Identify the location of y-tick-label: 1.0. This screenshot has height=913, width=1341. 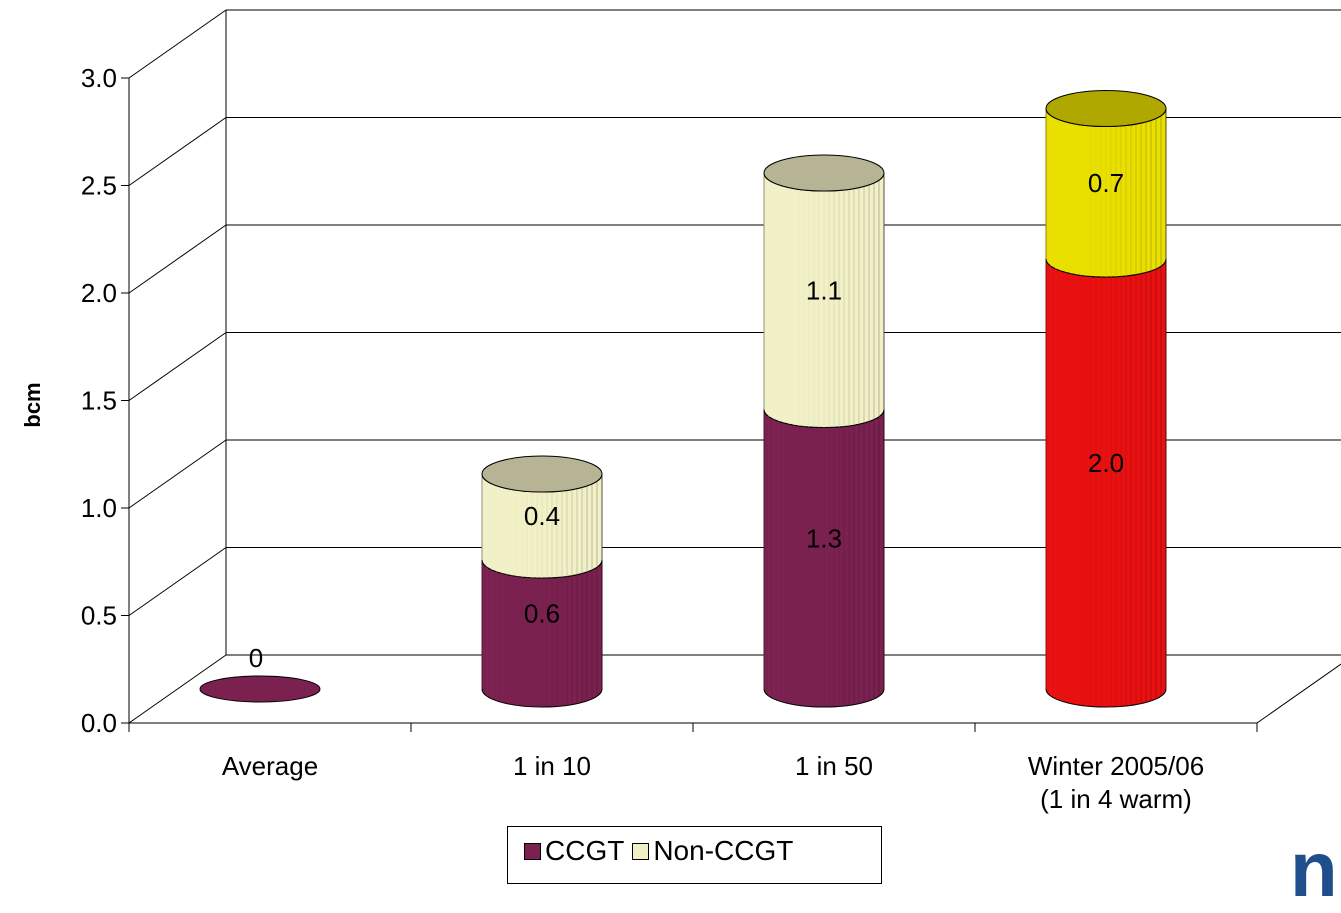
(99, 508).